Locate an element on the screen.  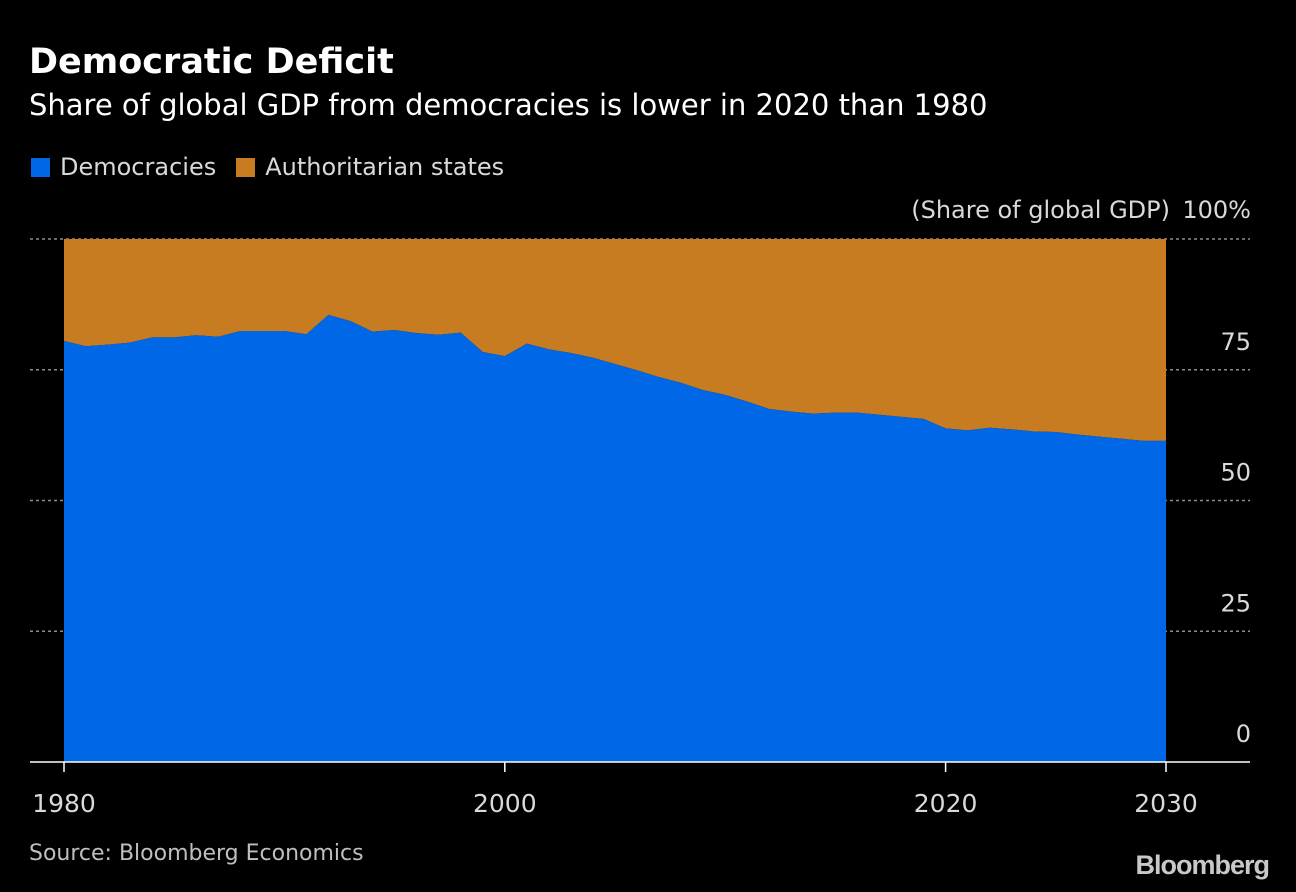
y-tick-label-0: 0 is located at coordinates (1243, 734).